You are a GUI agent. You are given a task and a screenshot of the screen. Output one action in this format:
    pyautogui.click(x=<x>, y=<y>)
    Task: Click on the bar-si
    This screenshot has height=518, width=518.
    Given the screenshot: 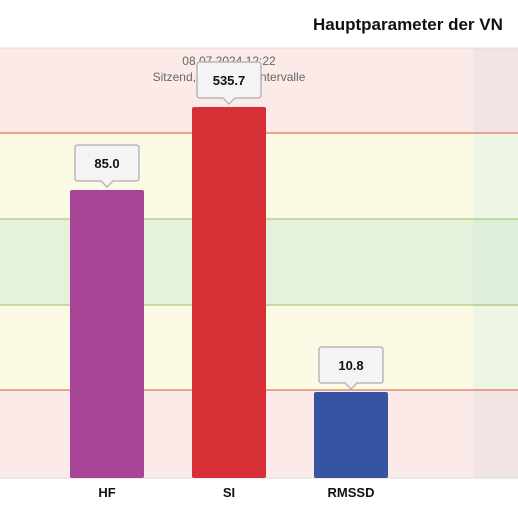 What is the action you would take?
    pyautogui.click(x=229, y=292)
    